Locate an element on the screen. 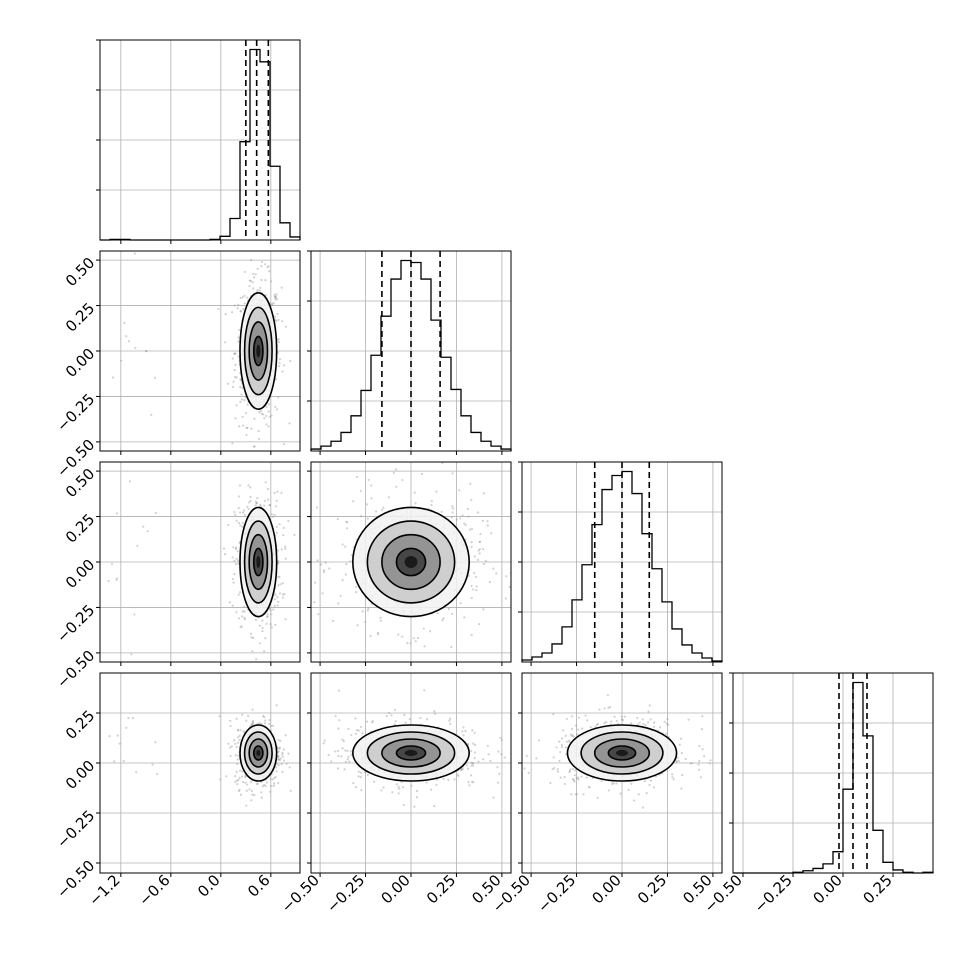  density-peak is located at coordinates (622, 753).